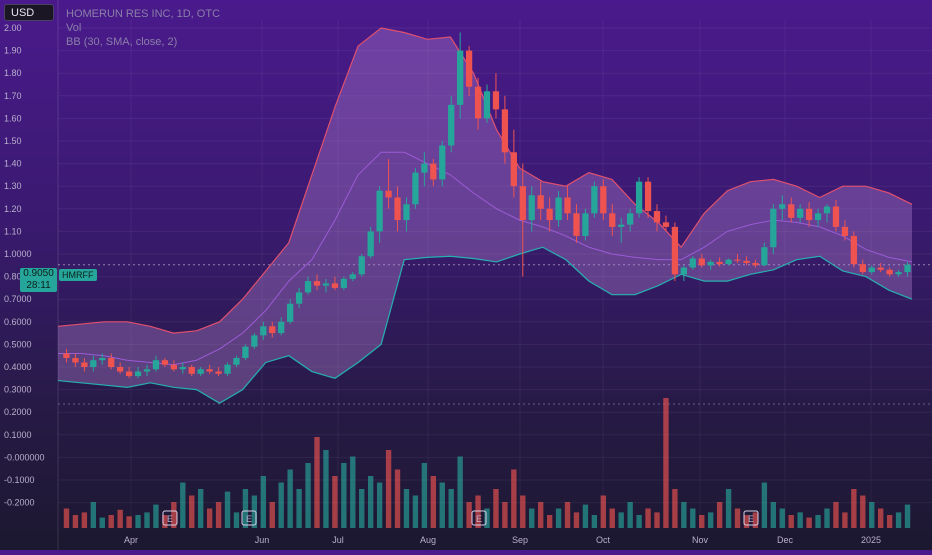 Image resolution: width=932 pixels, height=555 pixels. I want to click on y-tick-label: 1.0000, so click(18, 254).